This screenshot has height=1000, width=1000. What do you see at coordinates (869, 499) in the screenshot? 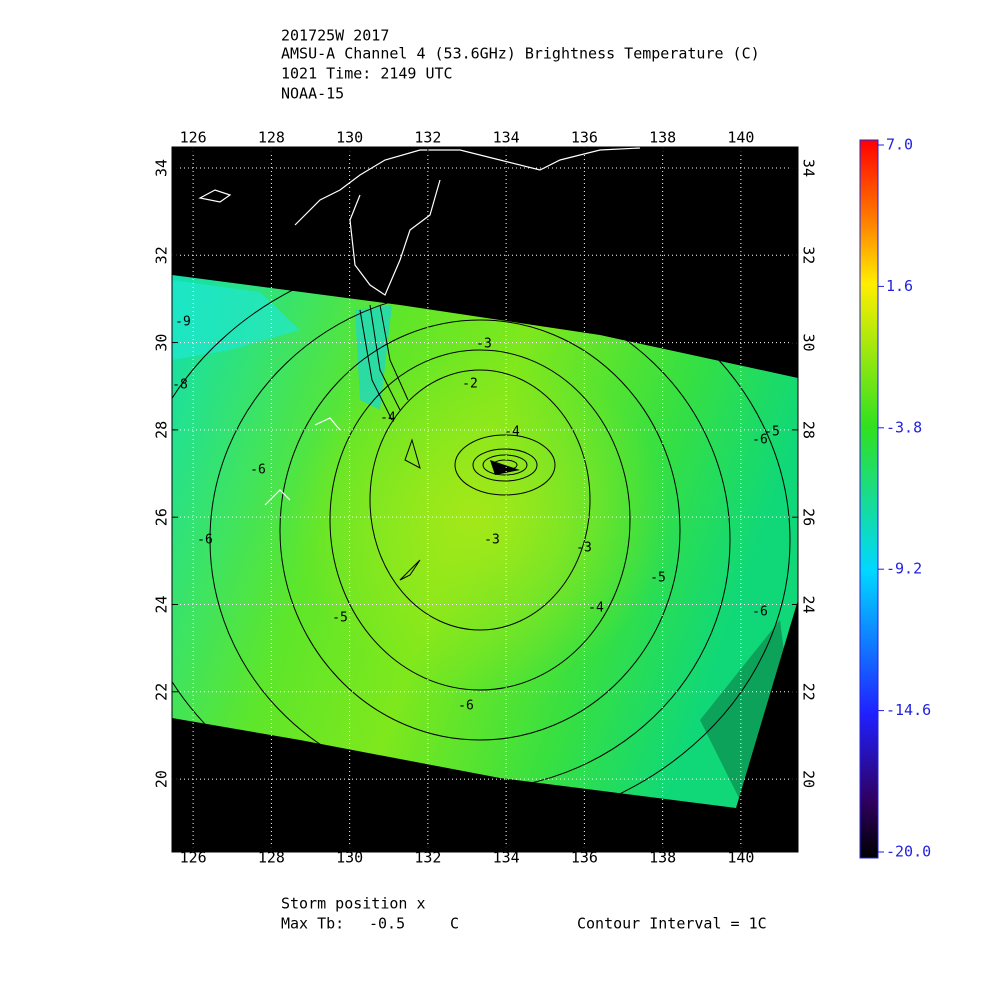
I see `colorbar` at bounding box center [869, 499].